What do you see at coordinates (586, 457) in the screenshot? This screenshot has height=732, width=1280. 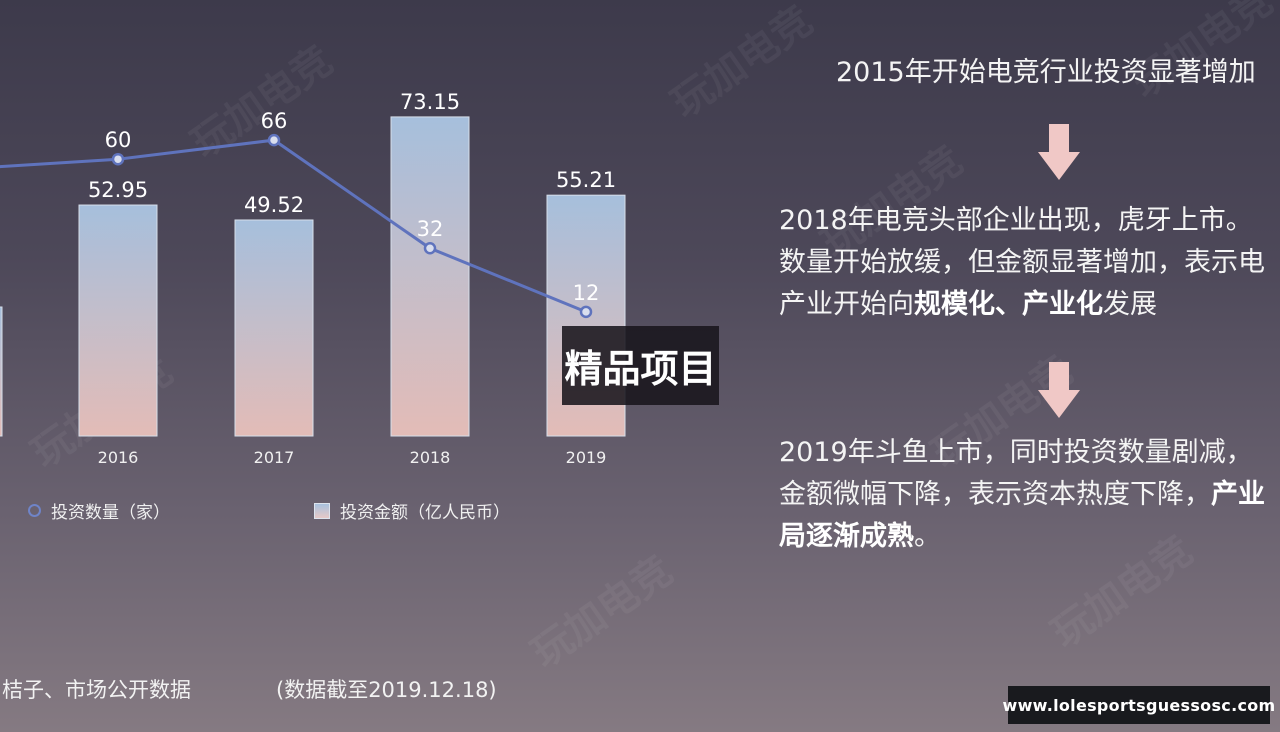 I see `x-tick-label: 2019` at bounding box center [586, 457].